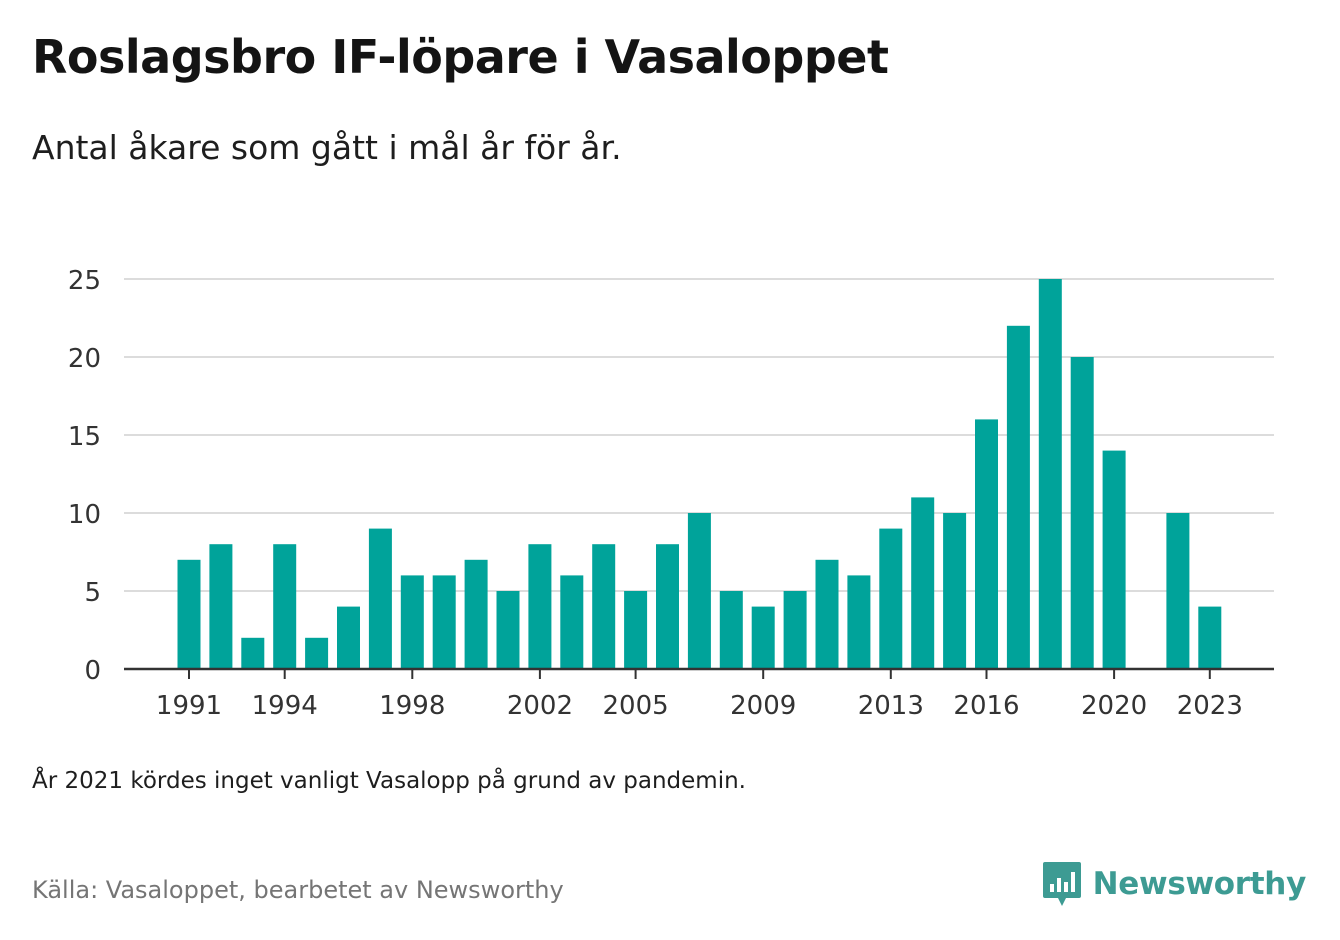 This screenshot has height=940, width=1340. I want to click on y-tick-label: 25, so click(84, 281).